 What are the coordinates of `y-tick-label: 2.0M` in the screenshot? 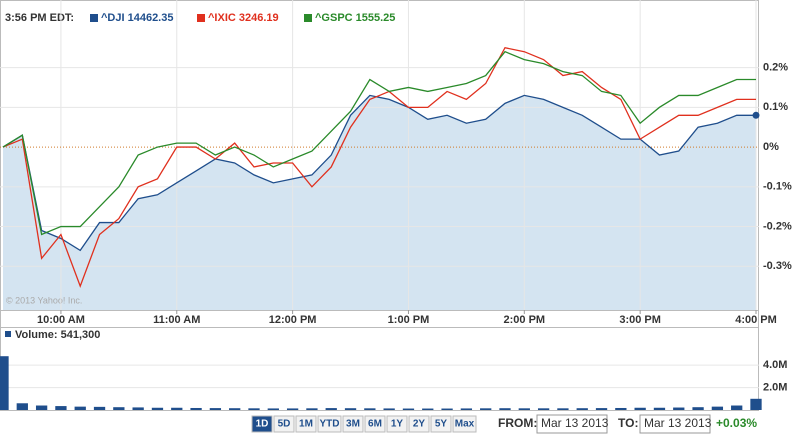 It's located at (775, 387).